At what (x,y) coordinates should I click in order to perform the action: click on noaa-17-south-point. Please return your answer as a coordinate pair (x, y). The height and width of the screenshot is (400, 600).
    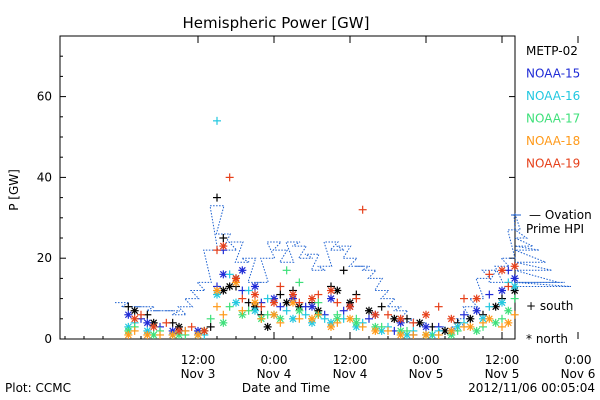
    Looking at the image, I should click on (318, 302).